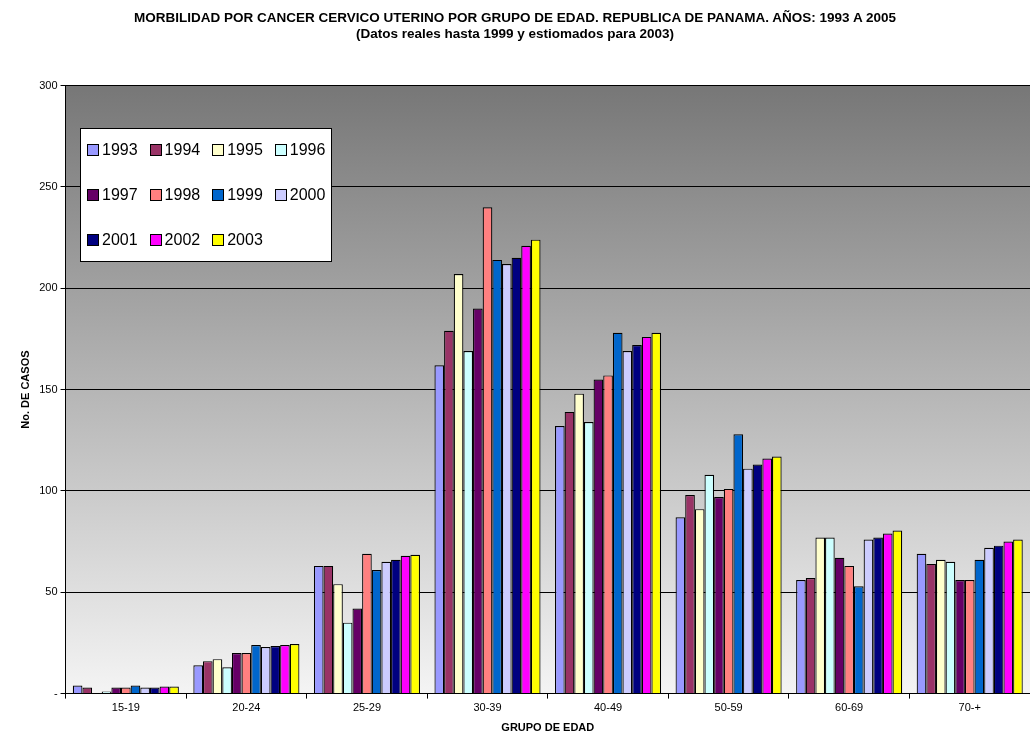 This screenshot has height=739, width=1030. What do you see at coordinates (51, 591) in the screenshot?
I see `y-tick-label: 50` at bounding box center [51, 591].